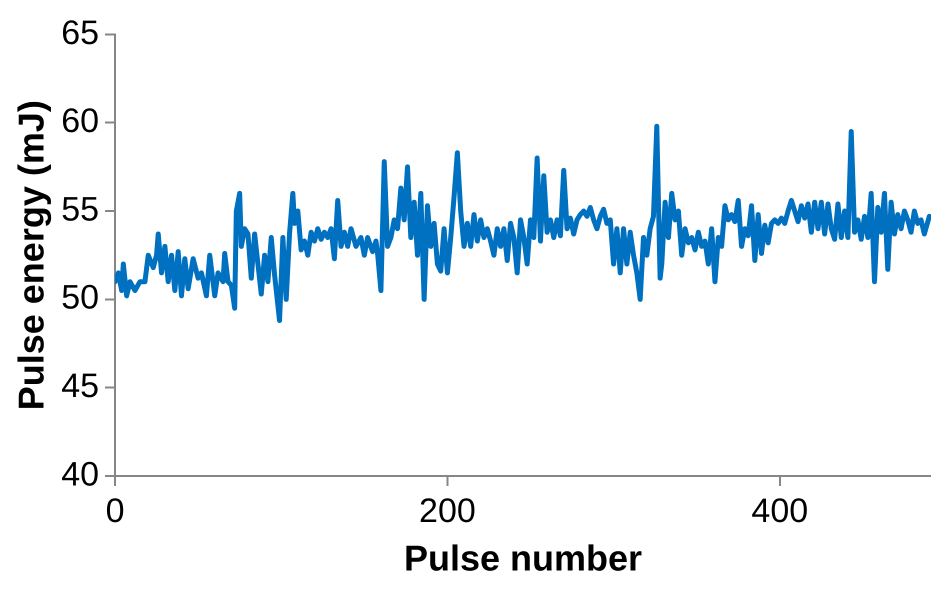  Describe the element at coordinates (447, 511) in the screenshot. I see `x-tick-label: 200` at that location.